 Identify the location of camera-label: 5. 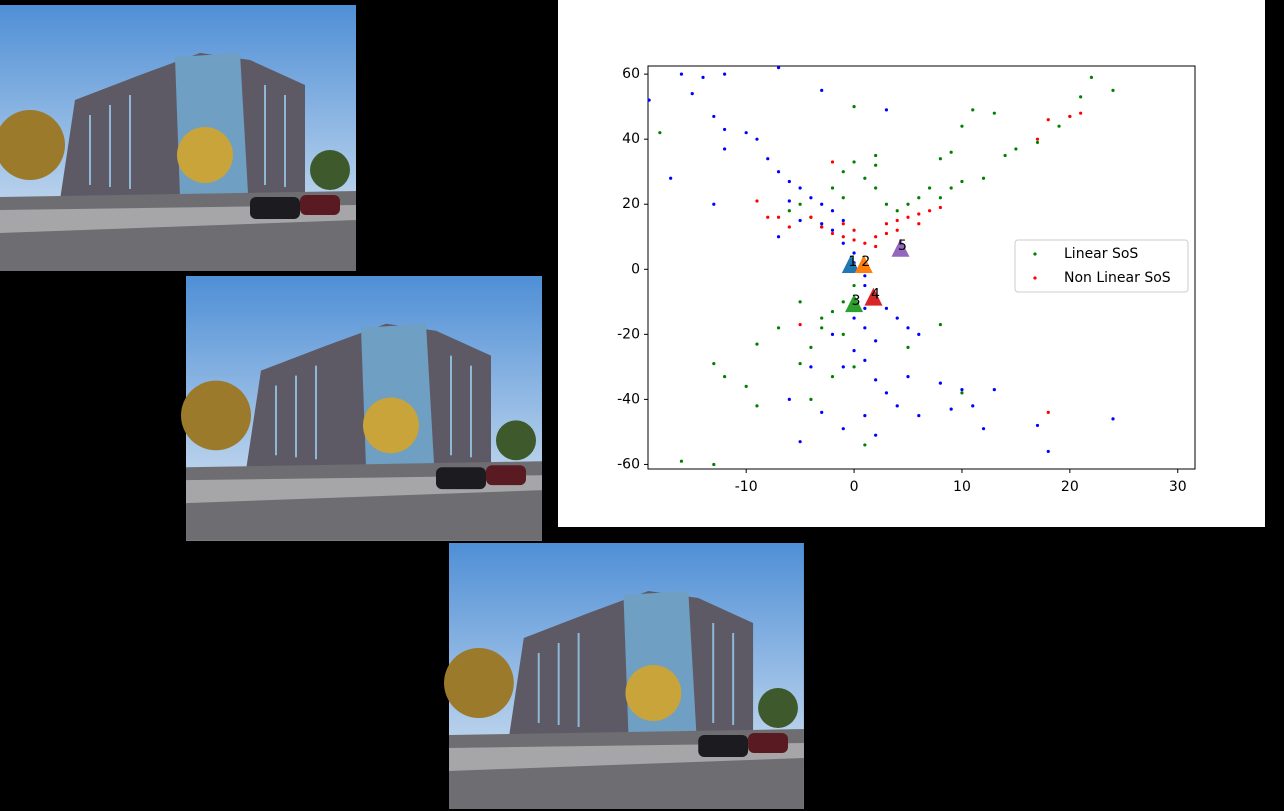
(902, 246).